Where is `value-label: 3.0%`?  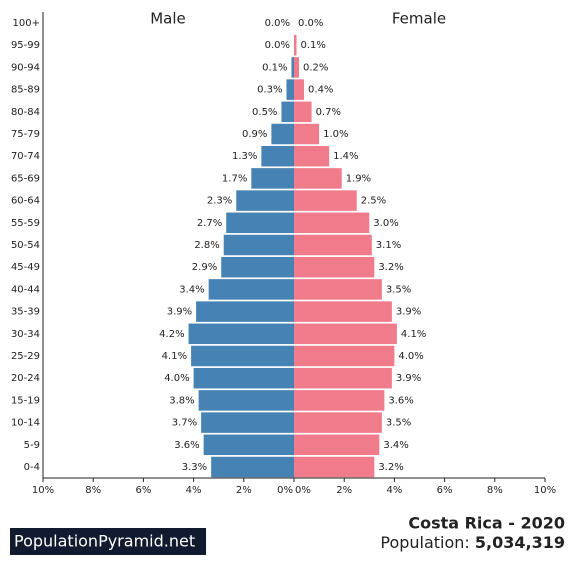
value-label: 3.0% is located at coordinates (385, 223).